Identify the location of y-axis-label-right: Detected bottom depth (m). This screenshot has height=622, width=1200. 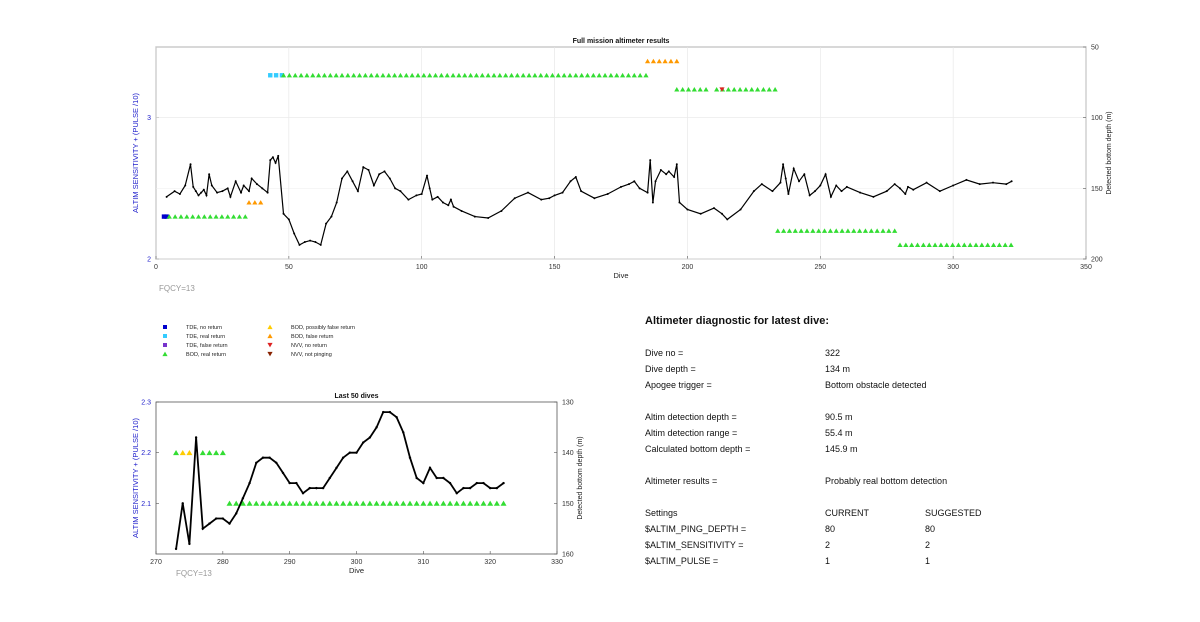
(580, 477).